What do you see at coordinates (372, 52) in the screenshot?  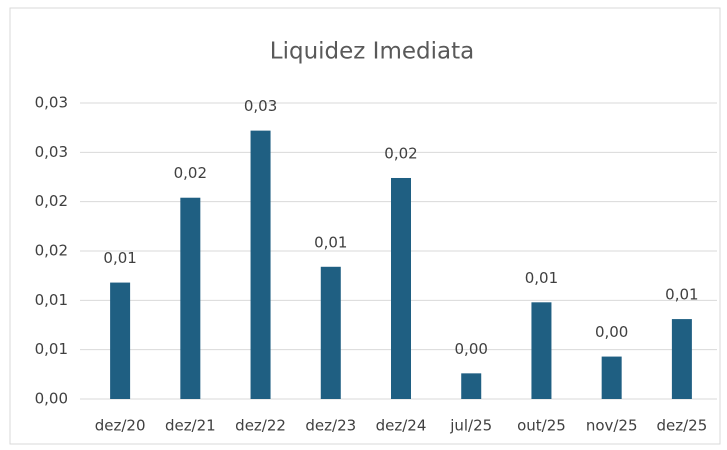 I see `chart-title: Liquidez Imediata` at bounding box center [372, 52].